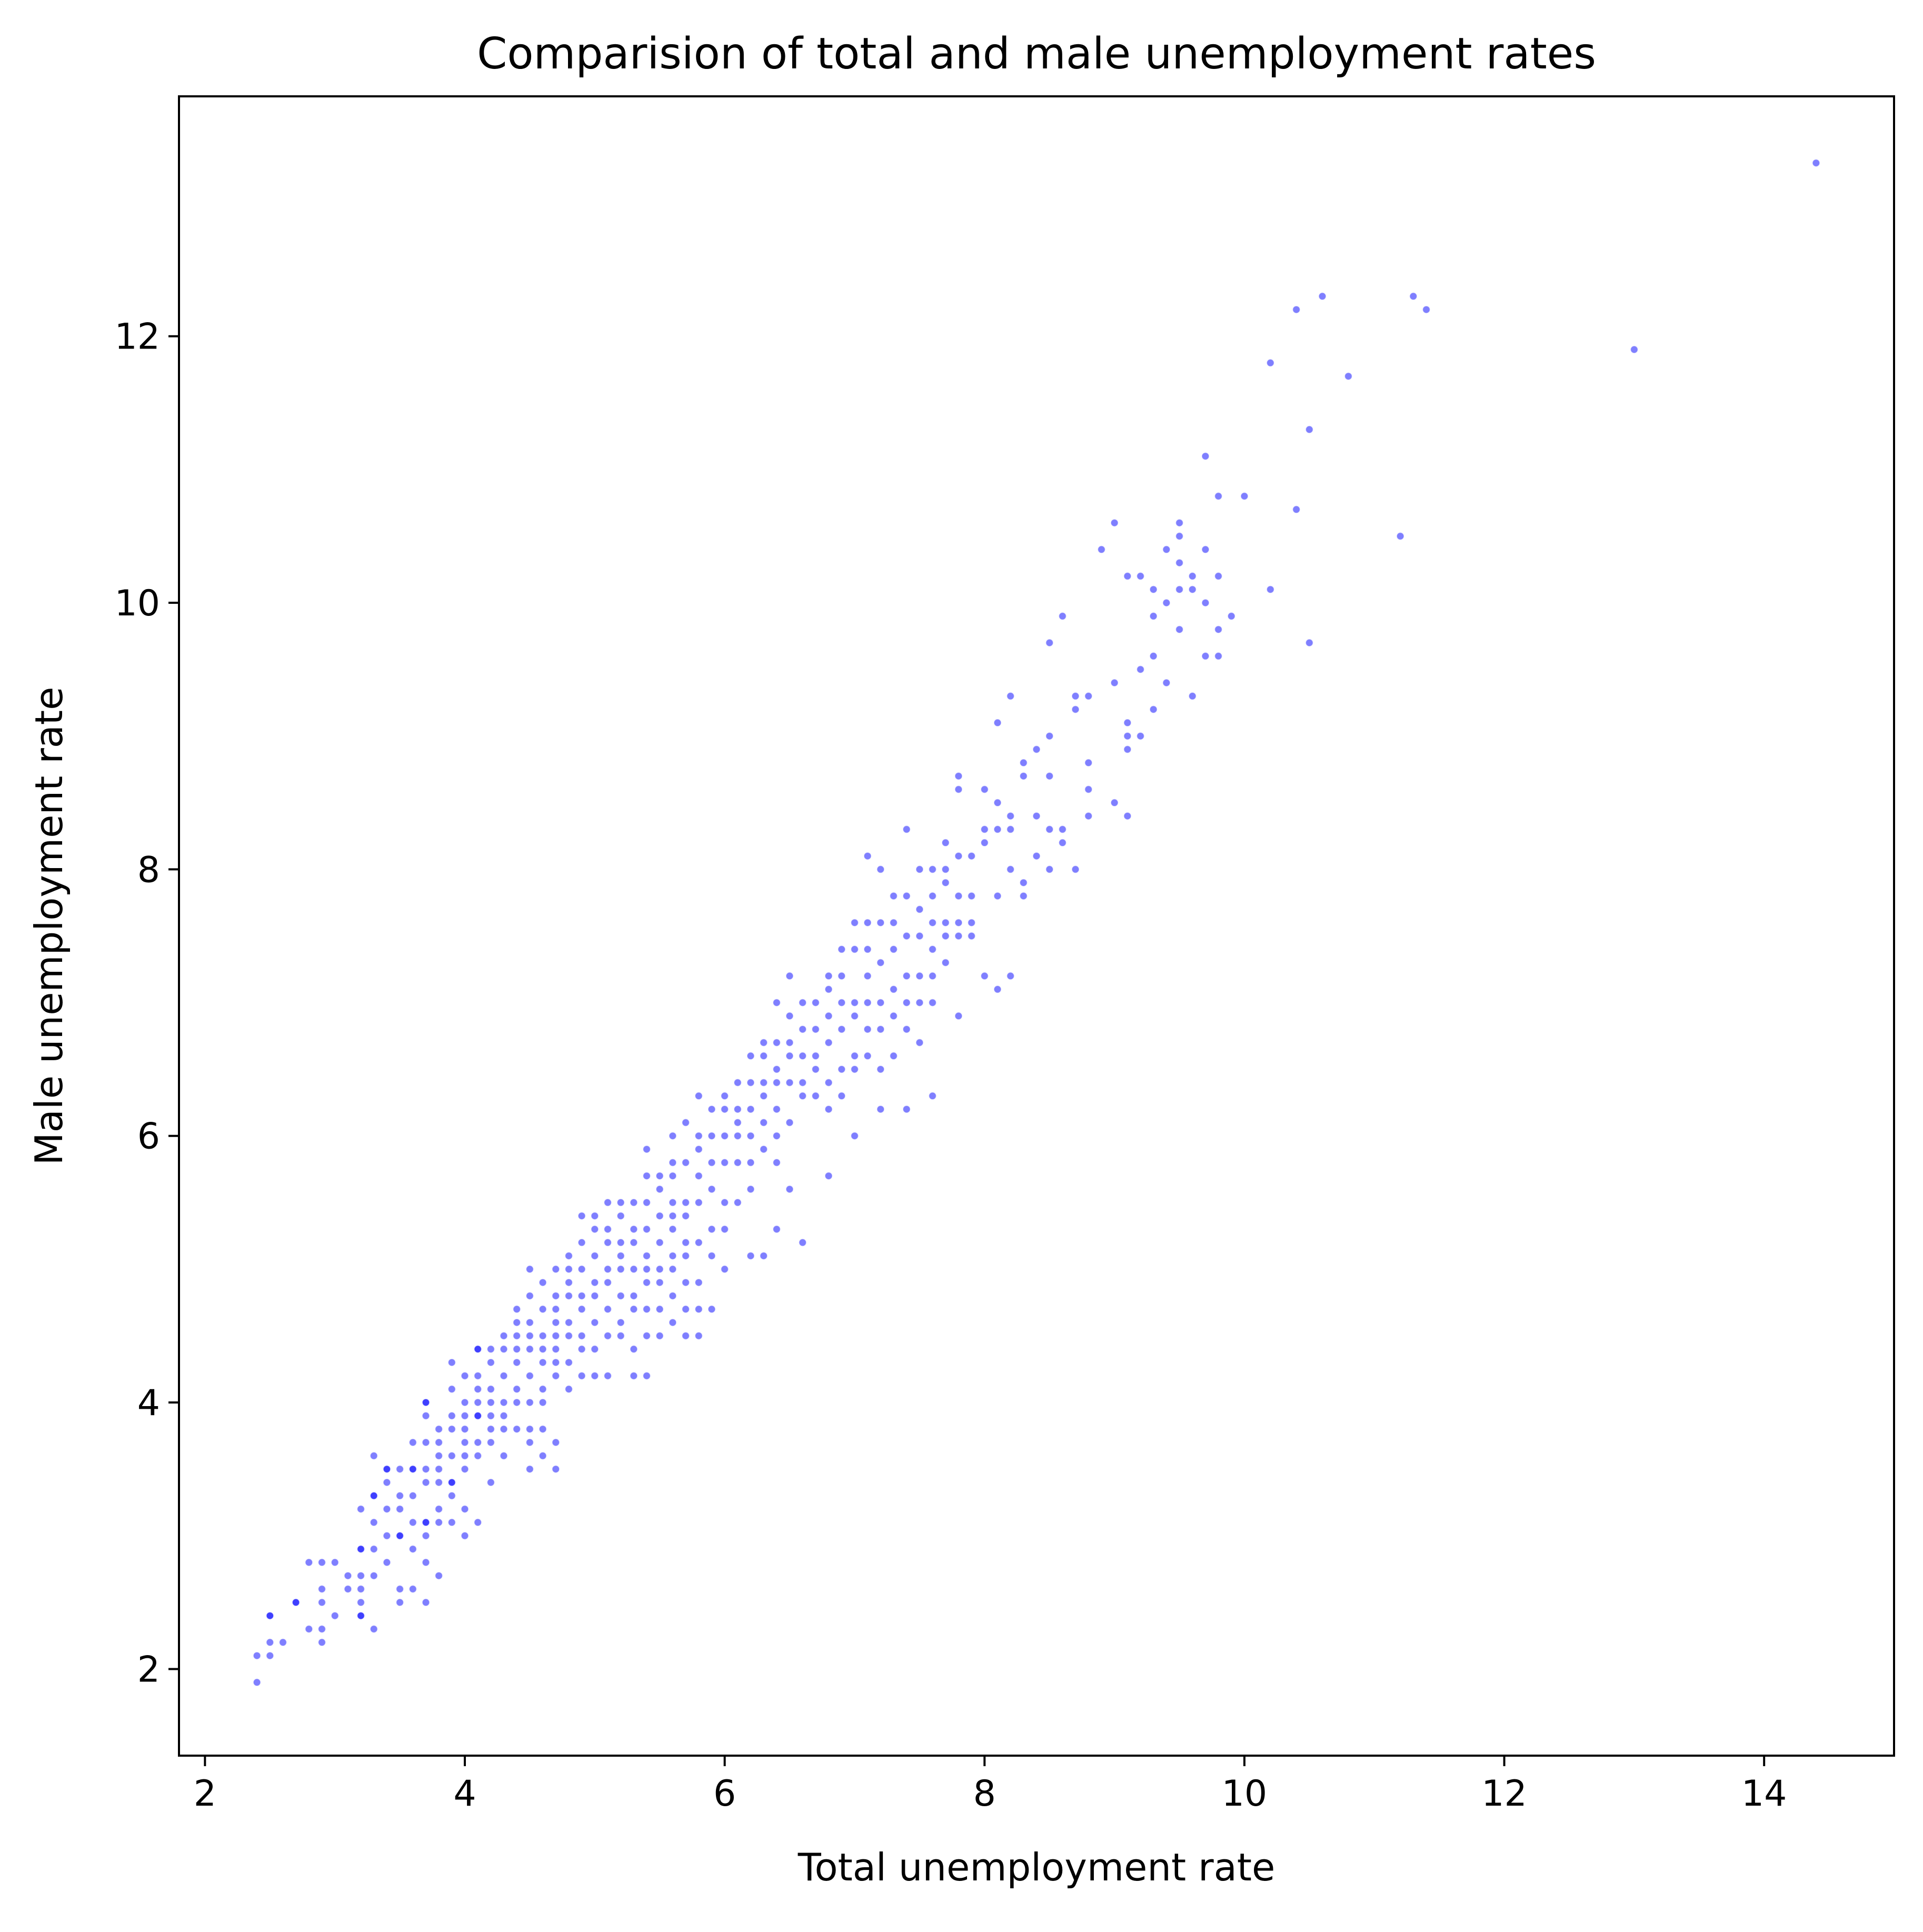  Describe the element at coordinates (464, 1794) in the screenshot. I see `x-tick-label: 4` at that location.